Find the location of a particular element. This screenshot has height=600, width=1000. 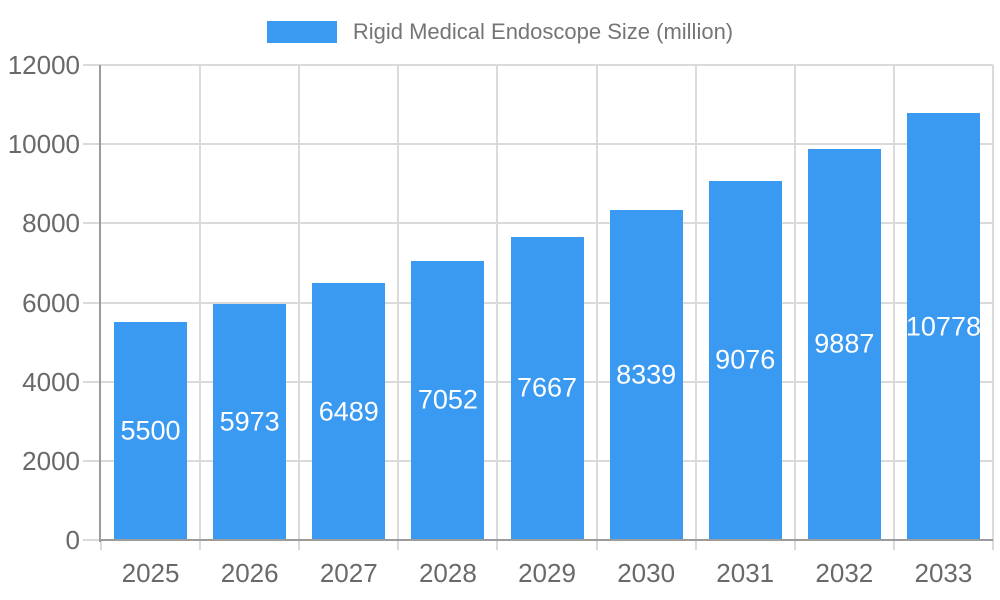

x-axis-tick-label: 2033 is located at coordinates (943, 573).